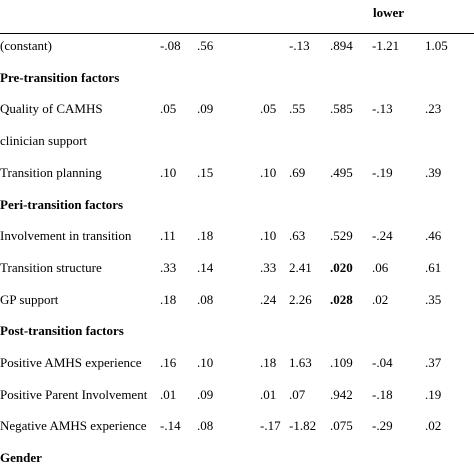 The width and height of the screenshot is (474, 474). I want to click on cell: -.24, so click(382, 236).